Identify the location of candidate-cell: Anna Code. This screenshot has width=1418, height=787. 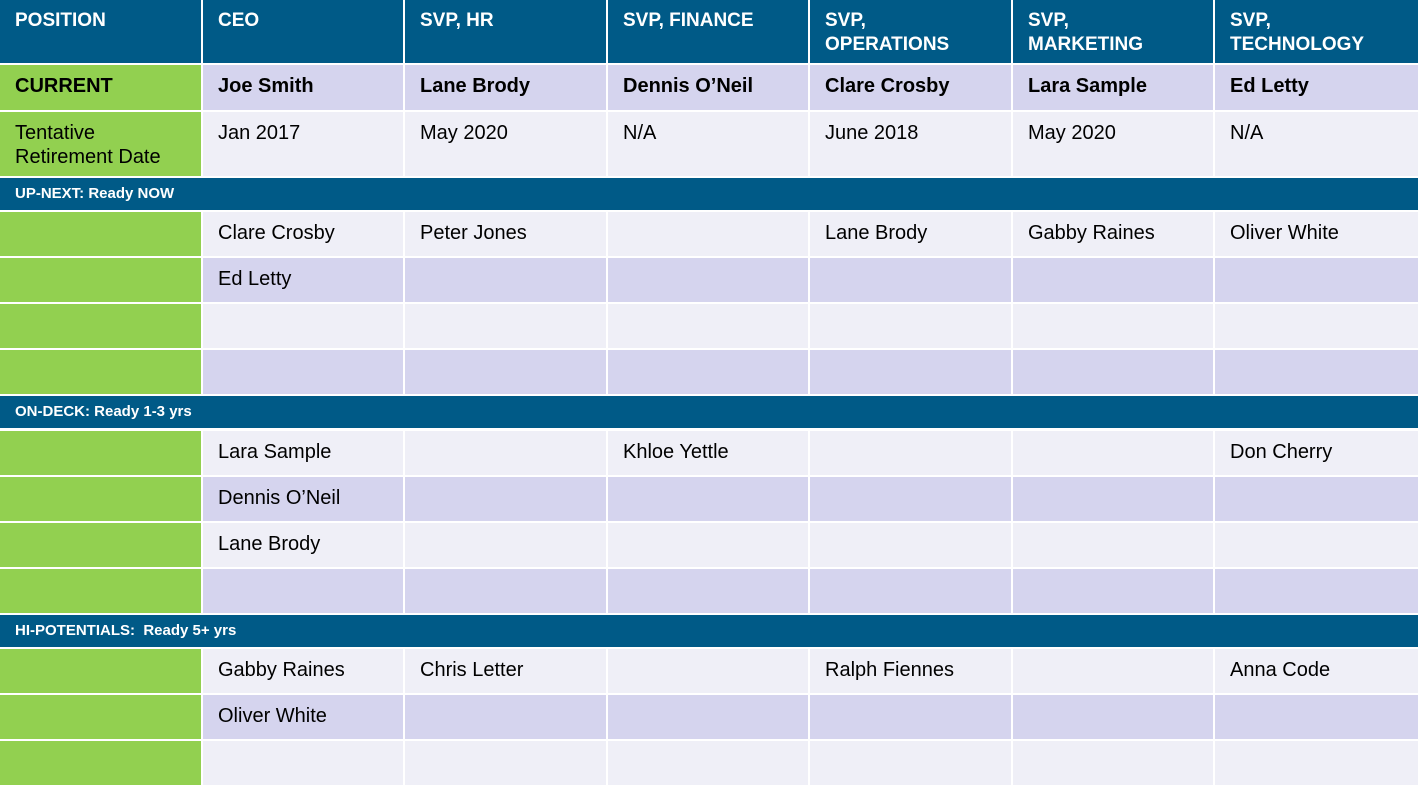
(1316, 671).